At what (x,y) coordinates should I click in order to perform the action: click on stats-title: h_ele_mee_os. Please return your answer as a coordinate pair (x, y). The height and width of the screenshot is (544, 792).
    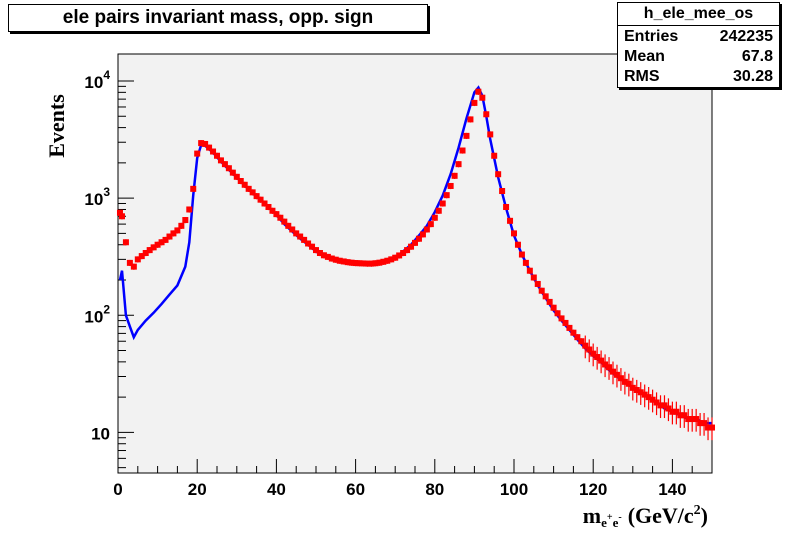
    Looking at the image, I should click on (698, 14).